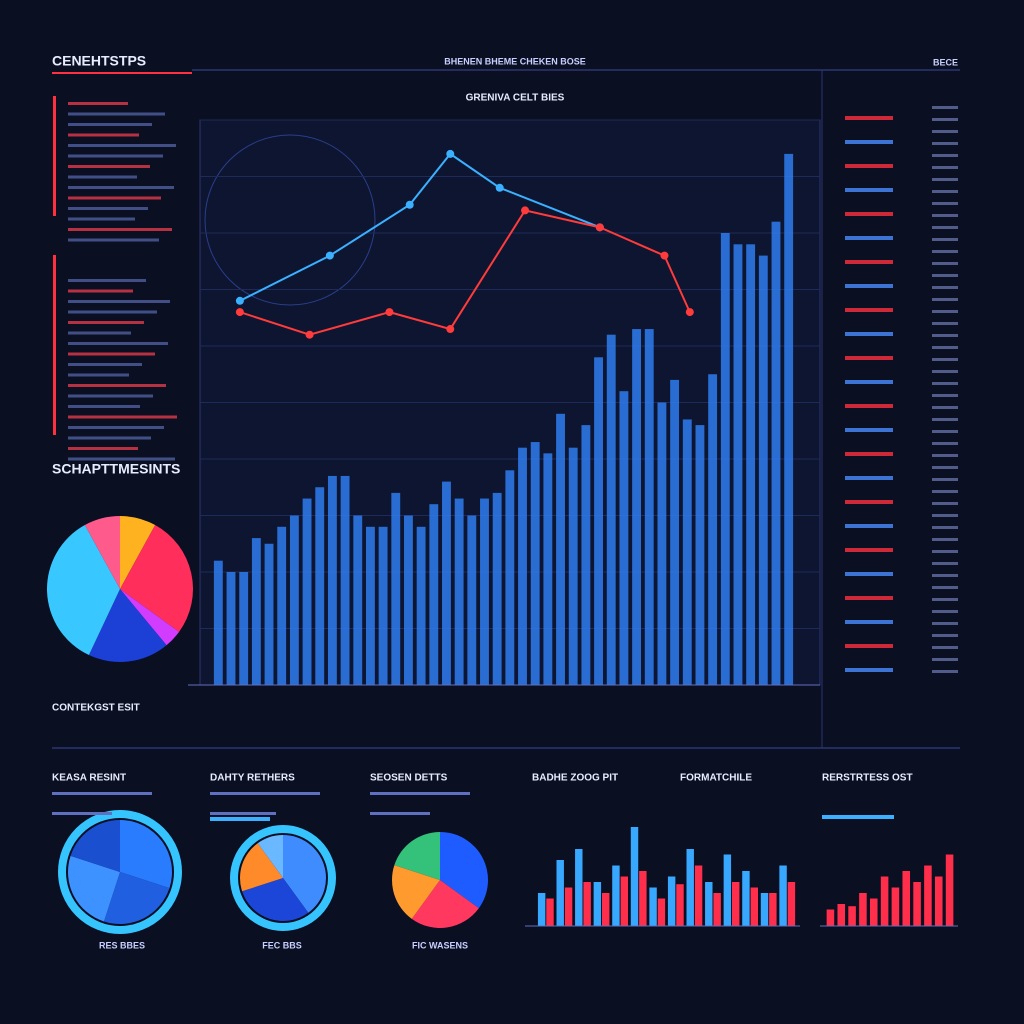  What do you see at coordinates (420, 227) in the screenshot?
I see `line` at bounding box center [420, 227].